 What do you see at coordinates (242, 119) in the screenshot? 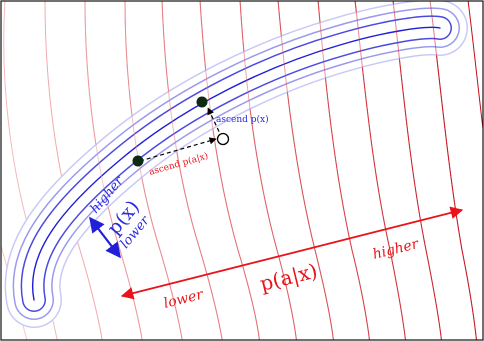
I see `ascend-px-label: ascend p(x)` at bounding box center [242, 119].